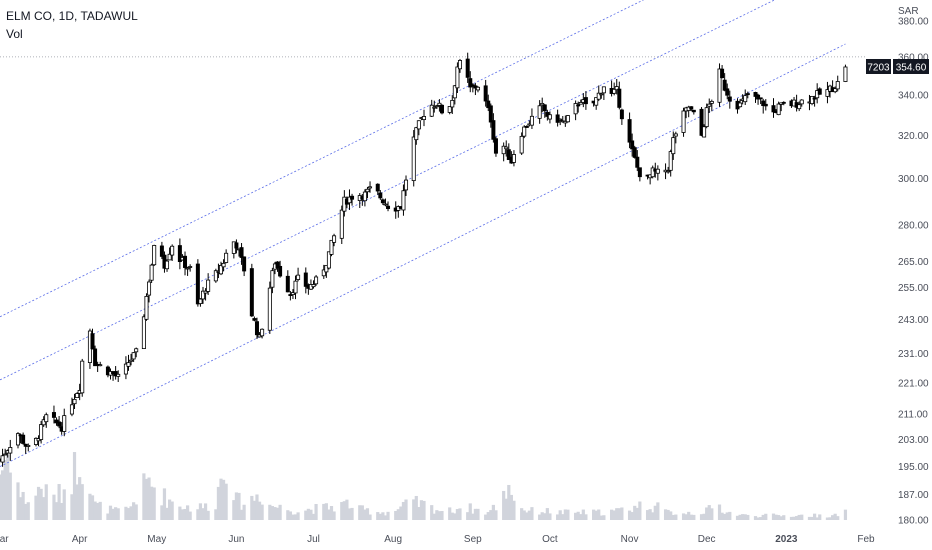 The height and width of the screenshot is (550, 932). Describe the element at coordinates (913, 288) in the screenshot. I see `y-tick-label: 255.00` at that location.